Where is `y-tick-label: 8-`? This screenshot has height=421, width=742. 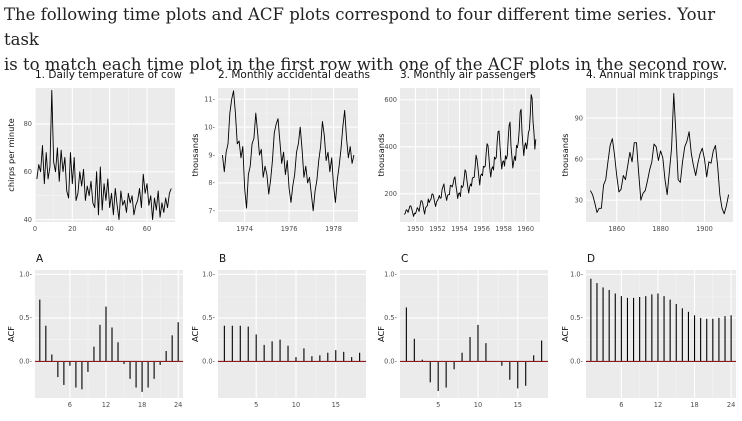
y-tick-label: 8- is located at coordinates (211, 183).